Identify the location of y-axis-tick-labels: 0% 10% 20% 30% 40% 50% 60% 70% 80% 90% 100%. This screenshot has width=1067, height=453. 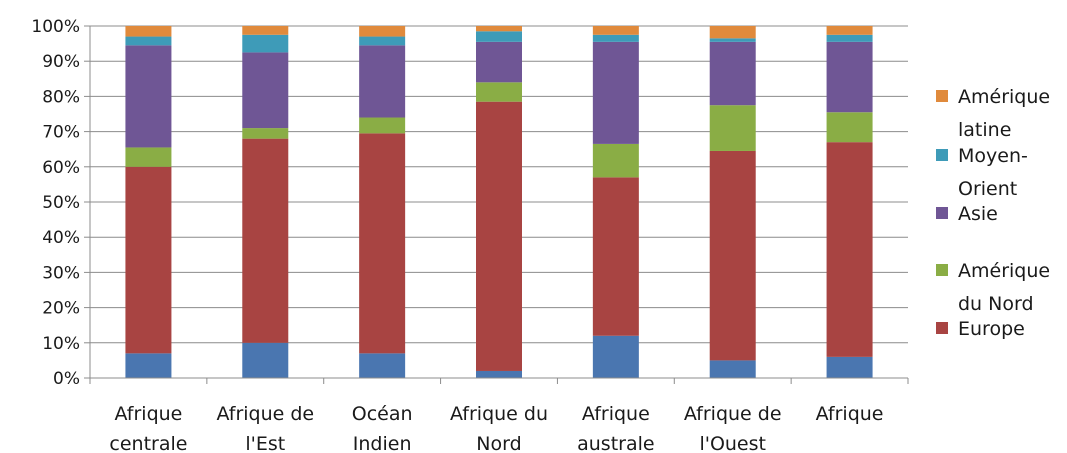
(55, 203).